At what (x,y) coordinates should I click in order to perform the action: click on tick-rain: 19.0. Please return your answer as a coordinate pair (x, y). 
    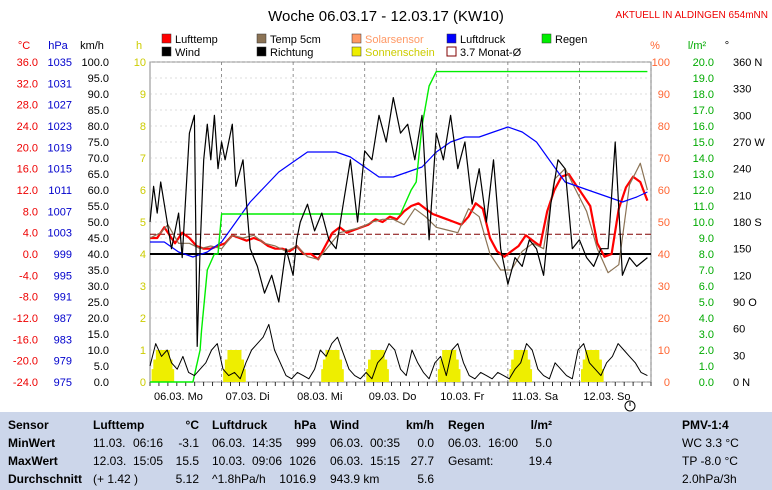
    Looking at the image, I should click on (703, 79).